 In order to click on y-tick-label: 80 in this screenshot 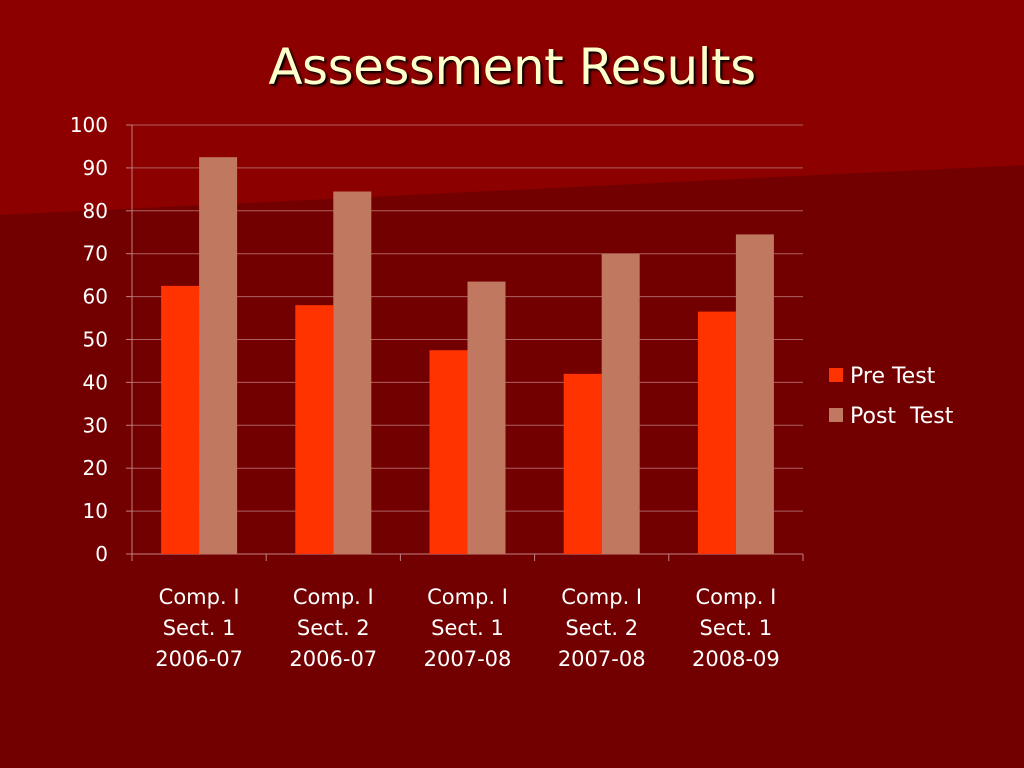, I will do `click(95, 211)`.